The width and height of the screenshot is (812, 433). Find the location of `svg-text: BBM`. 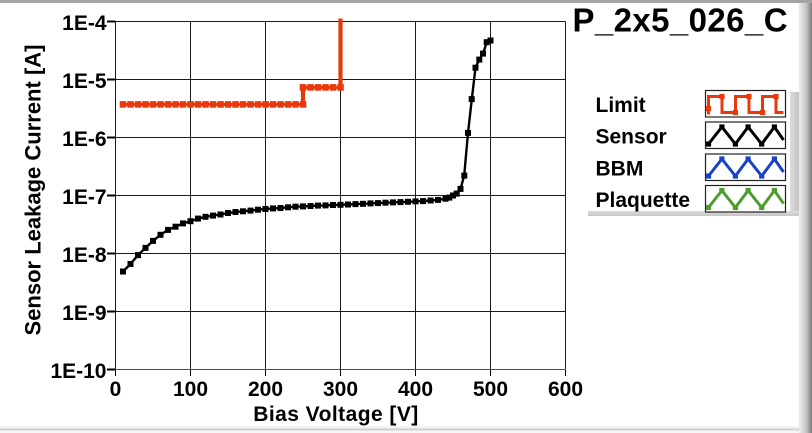

svg-text: BBM is located at coordinates (620, 168).